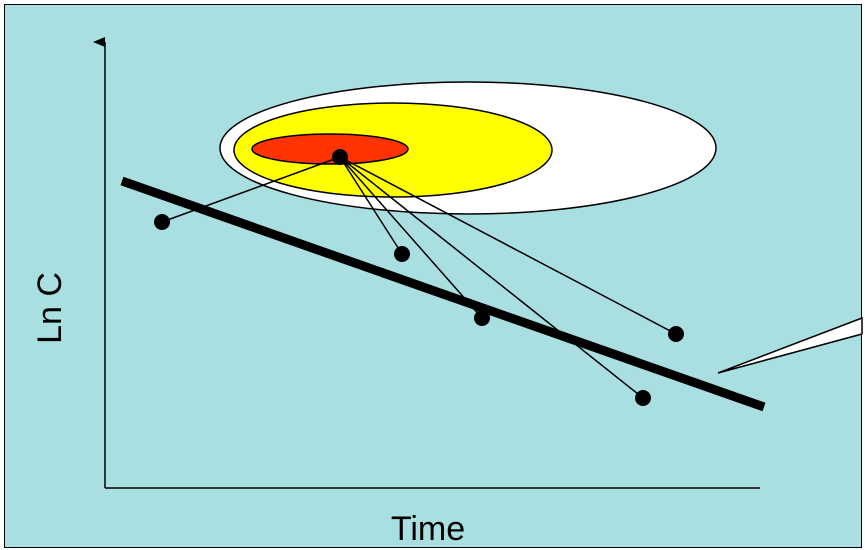  Describe the element at coordinates (428, 529) in the screenshot. I see `x-axis-title: Time` at that location.